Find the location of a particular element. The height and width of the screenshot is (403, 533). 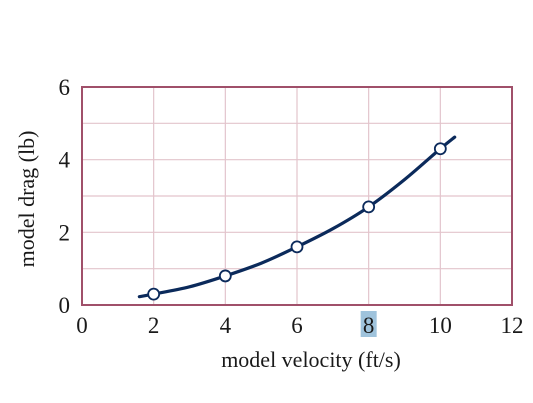

x-tick-labels: 0 2 4 6 8 10 12 is located at coordinates (300, 324).